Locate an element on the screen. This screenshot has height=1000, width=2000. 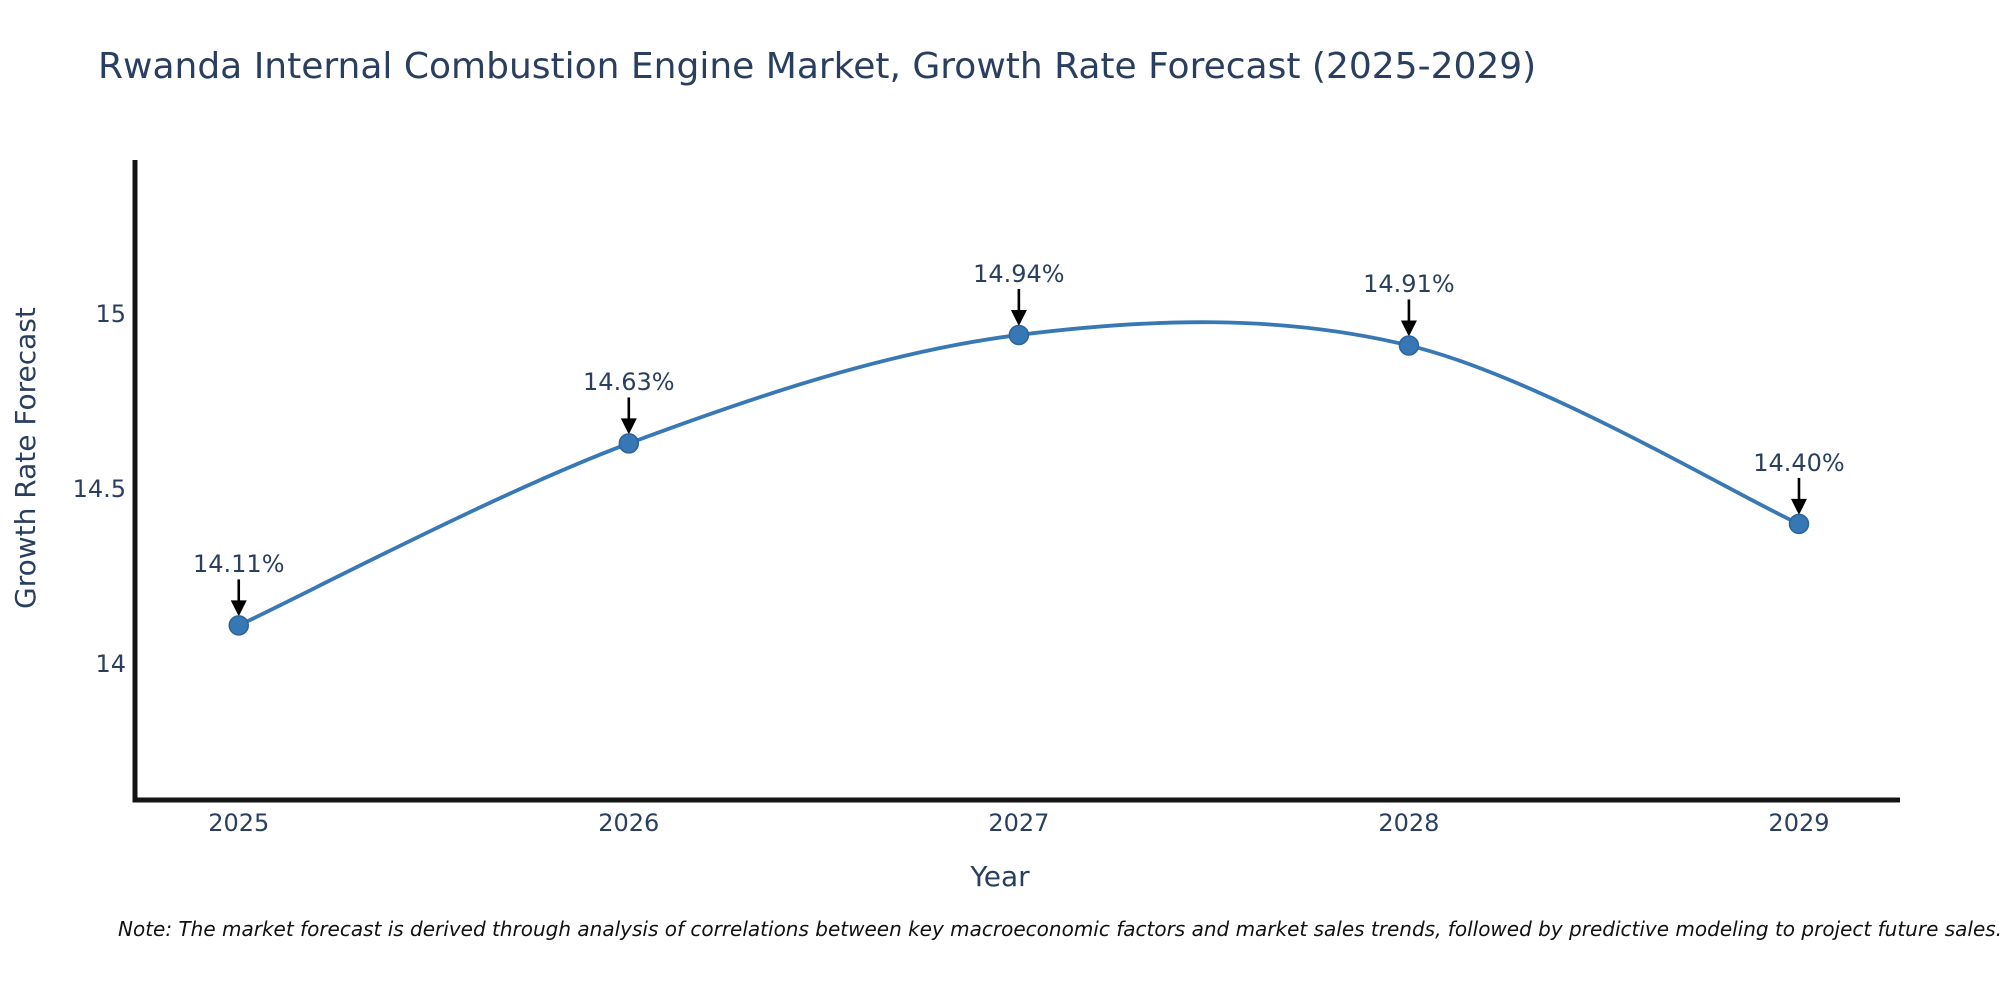
point-label: 14.40% is located at coordinates (1799, 462).